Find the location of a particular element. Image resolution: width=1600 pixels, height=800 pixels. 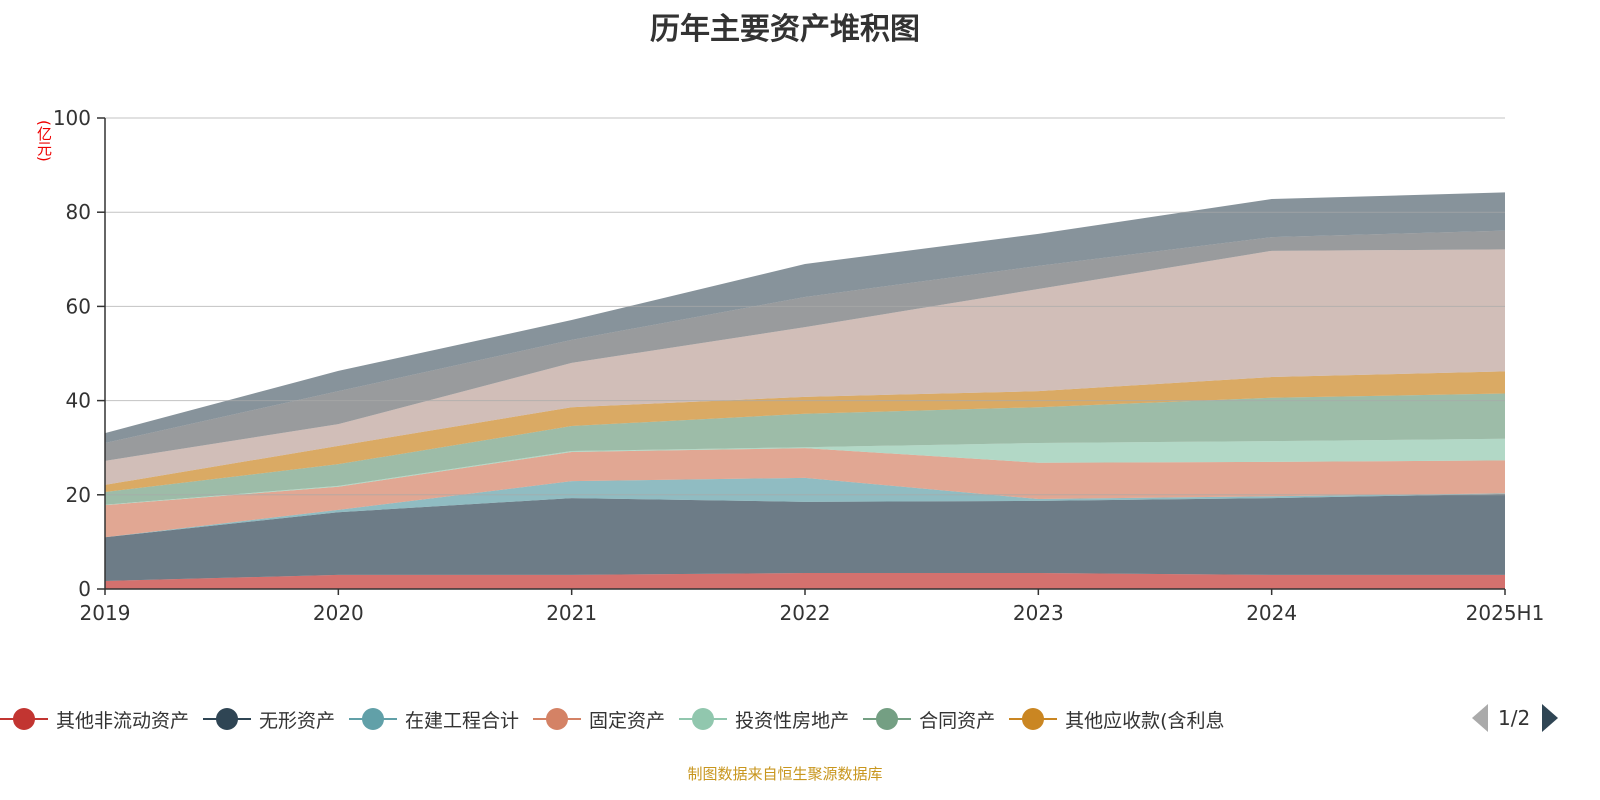

legend-page-indicator: 1/2 is located at coordinates (1514, 718).